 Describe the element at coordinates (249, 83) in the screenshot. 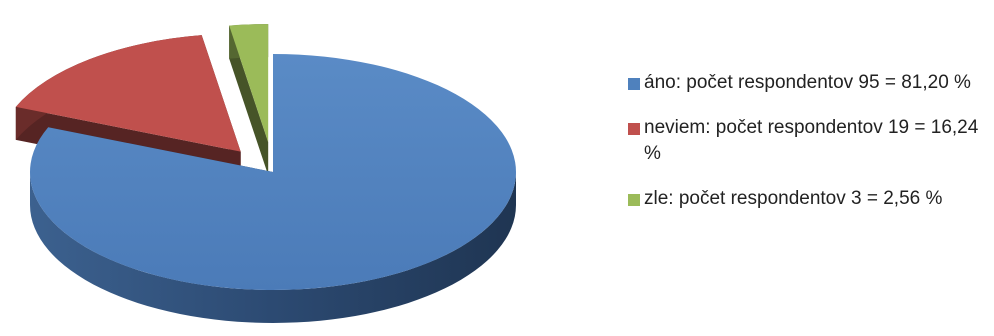

I see `slice-top-zle` at that location.